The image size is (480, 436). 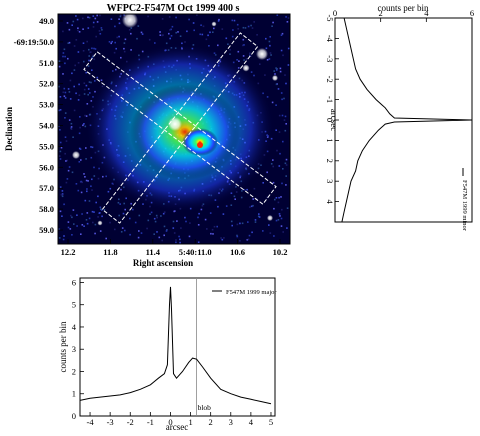 What do you see at coordinates (46, 126) in the screenshot?
I see `image-ytick-label: 54.0` at bounding box center [46, 126].